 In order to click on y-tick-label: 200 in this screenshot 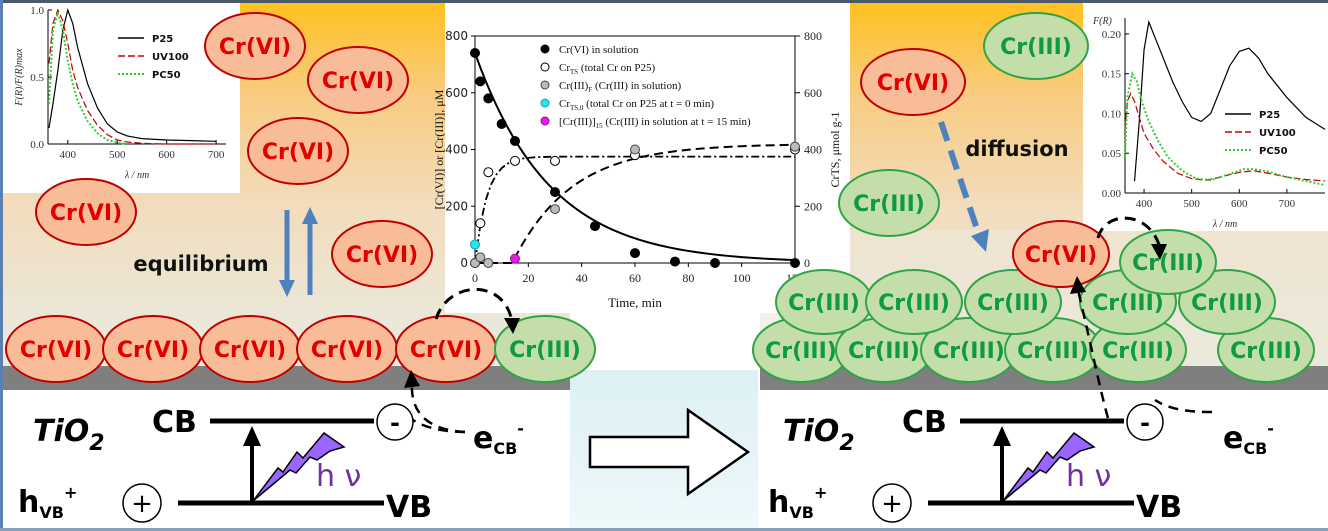, I will do `click(456, 206)`.